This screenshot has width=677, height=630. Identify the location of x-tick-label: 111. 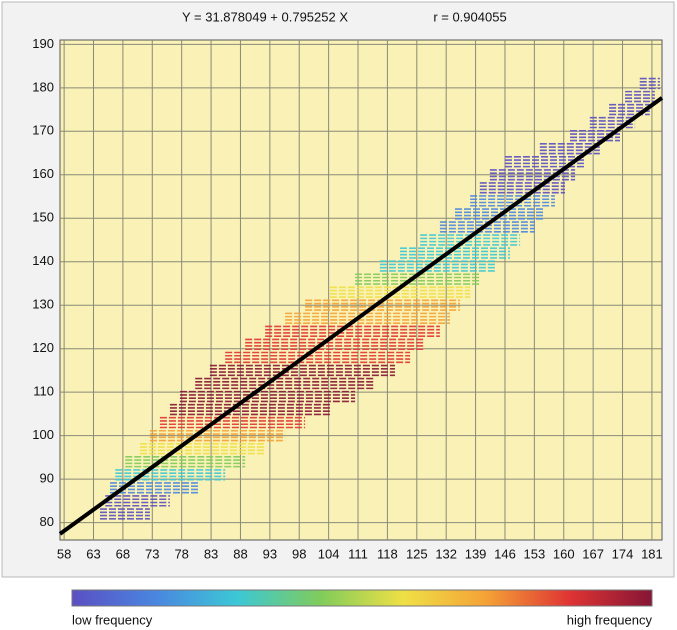
(358, 553).